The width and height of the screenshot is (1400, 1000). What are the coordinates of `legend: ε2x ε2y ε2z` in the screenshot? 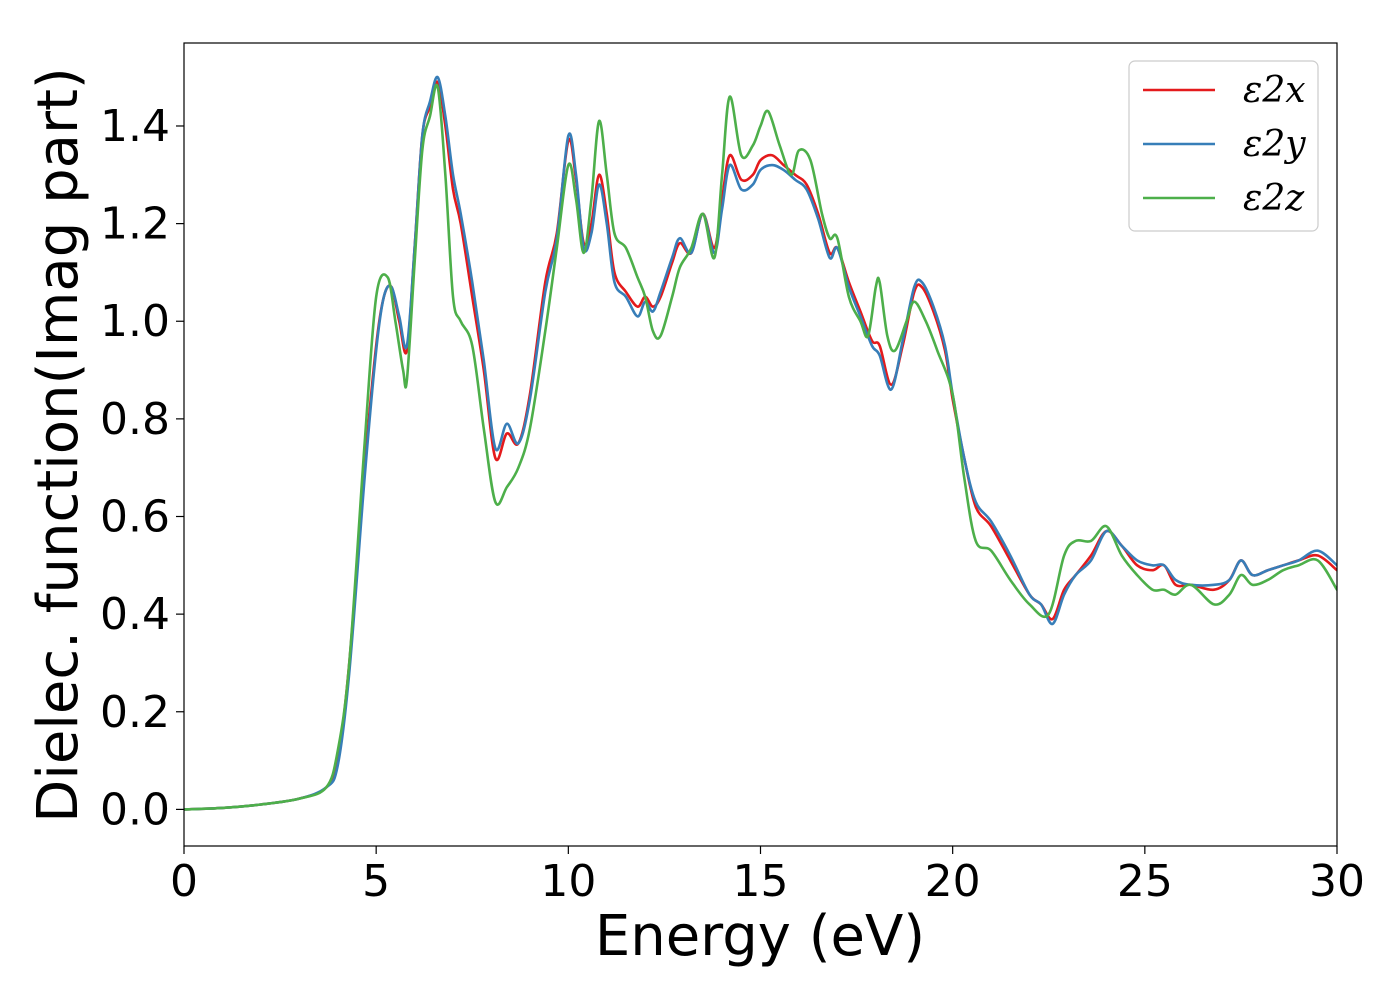 It's located at (1223, 146).